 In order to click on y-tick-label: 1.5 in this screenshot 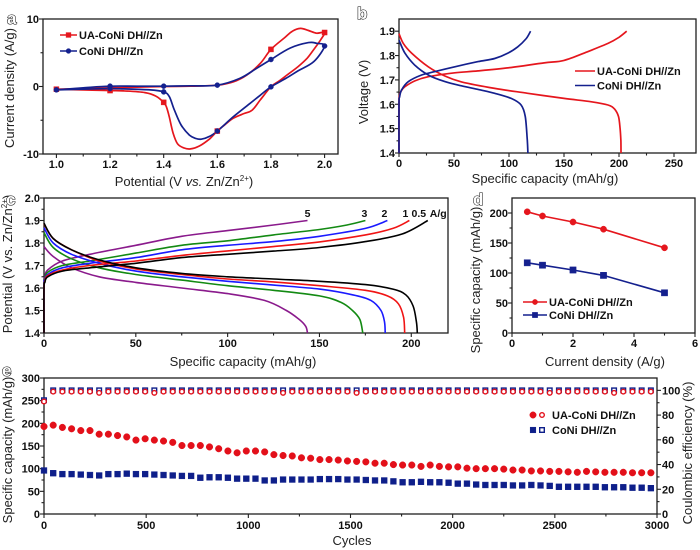, I will do `click(32, 312)`.